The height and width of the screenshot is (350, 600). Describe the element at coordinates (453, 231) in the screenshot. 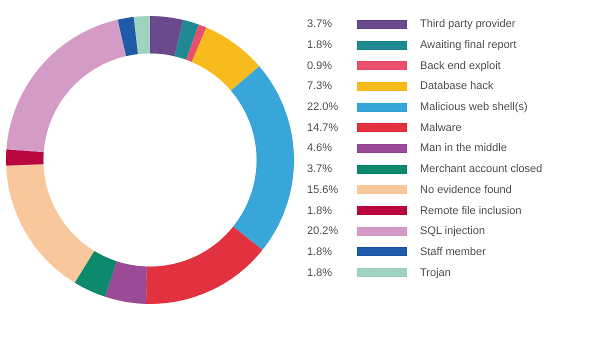

I see `legend-label: SQL injection` at that location.